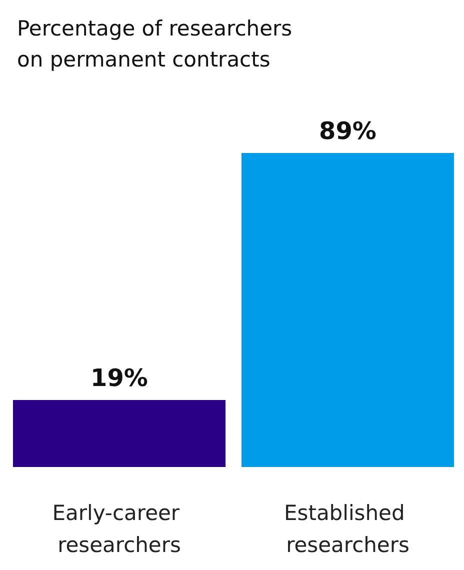 This screenshot has height=570, width=464. I want to click on data-label: 89%, so click(347, 131).